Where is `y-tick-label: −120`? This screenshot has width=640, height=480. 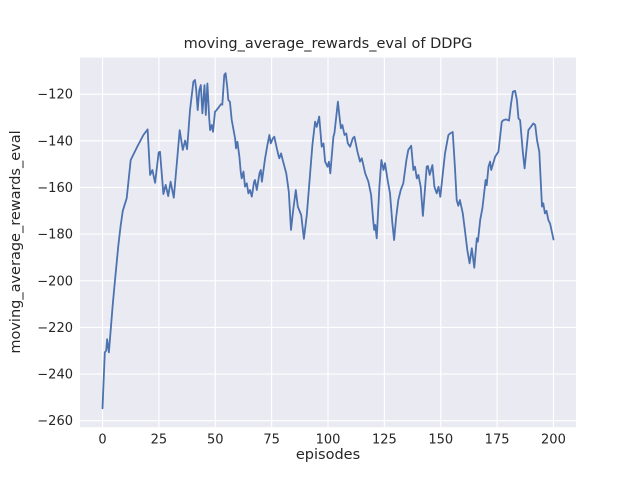
y-tick-label: −120 is located at coordinates (55, 95).